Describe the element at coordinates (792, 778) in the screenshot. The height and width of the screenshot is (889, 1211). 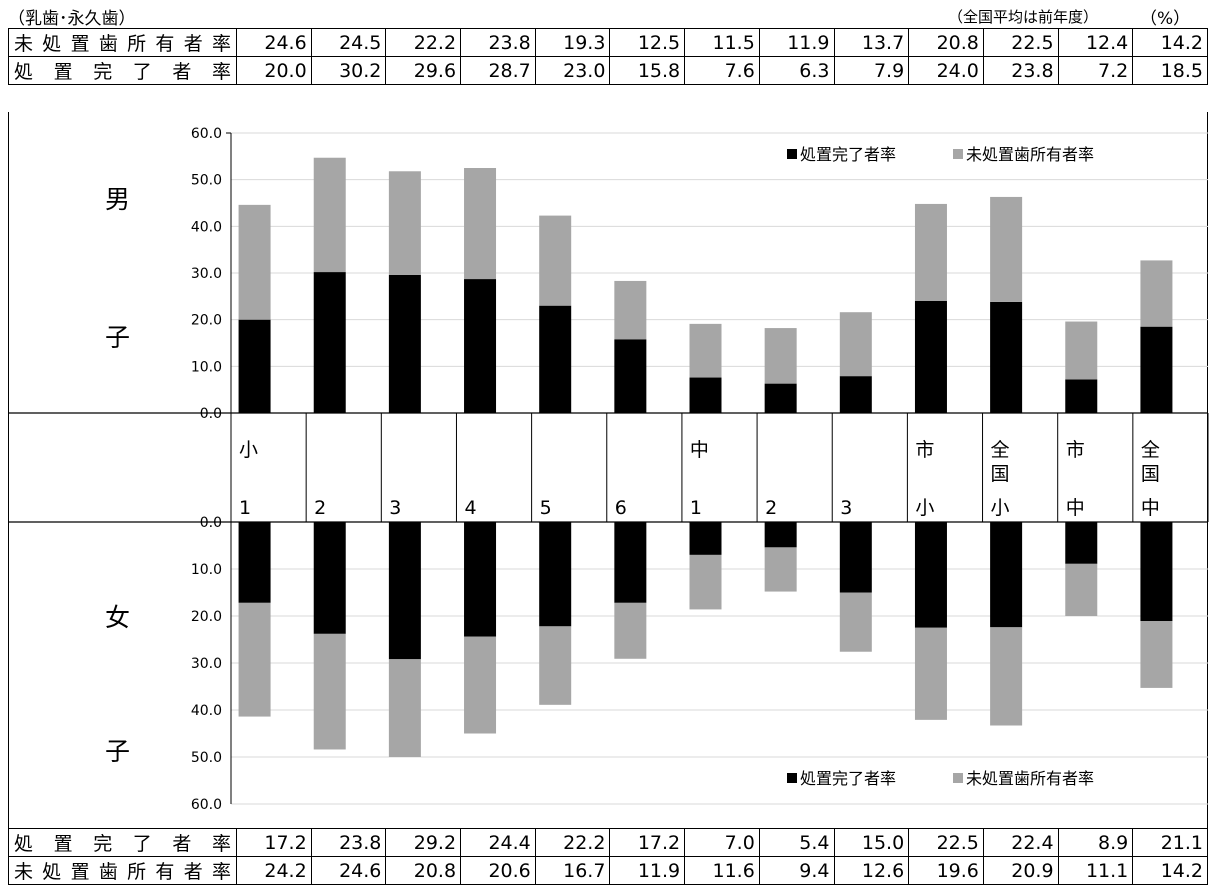
I see `female-legend-treated-swatch` at that location.